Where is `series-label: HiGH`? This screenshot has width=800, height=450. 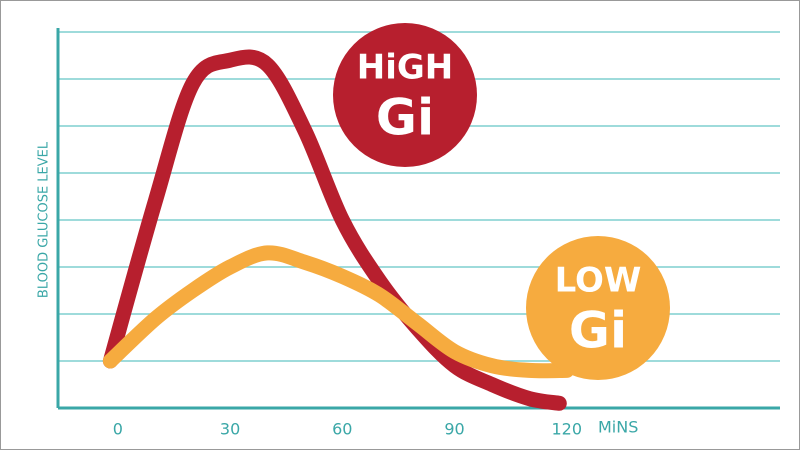
series-label: HiGH is located at coordinates (405, 68).